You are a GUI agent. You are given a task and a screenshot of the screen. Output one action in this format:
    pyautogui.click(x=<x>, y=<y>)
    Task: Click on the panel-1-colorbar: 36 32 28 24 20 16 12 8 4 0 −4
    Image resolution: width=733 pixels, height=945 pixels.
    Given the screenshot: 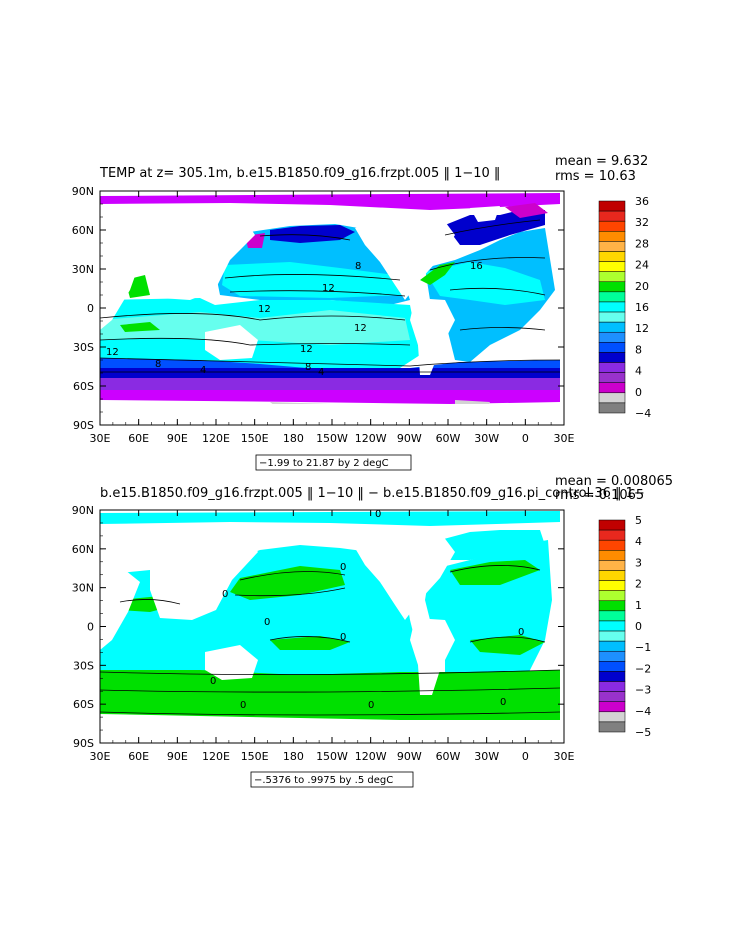 What is the action you would take?
    pyautogui.click(x=624, y=307)
    